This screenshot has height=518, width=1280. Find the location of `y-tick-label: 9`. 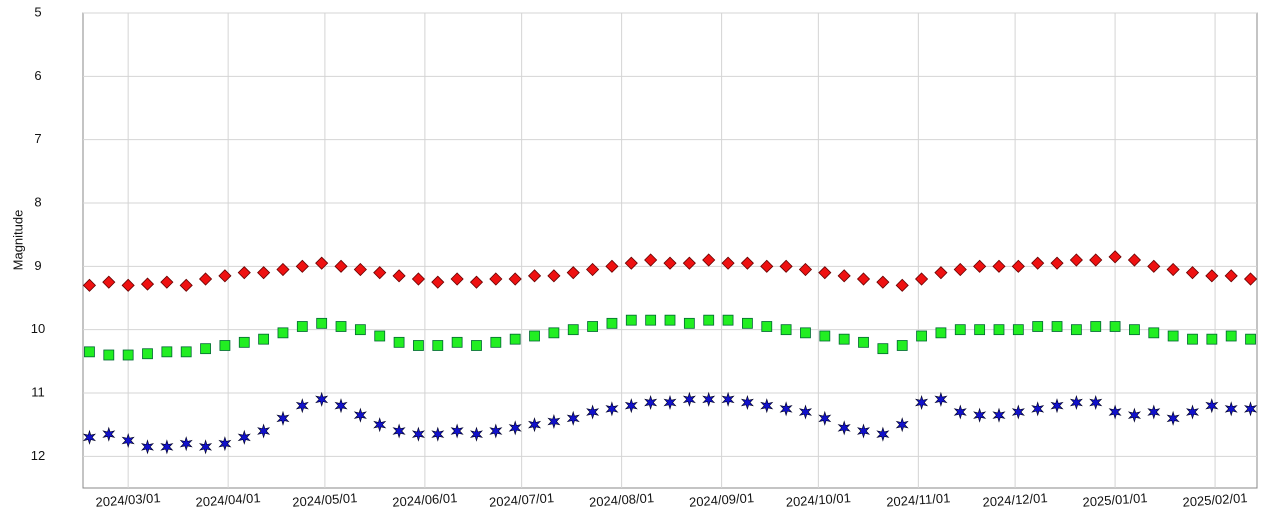

y-tick-label: 9 is located at coordinates (37, 265).